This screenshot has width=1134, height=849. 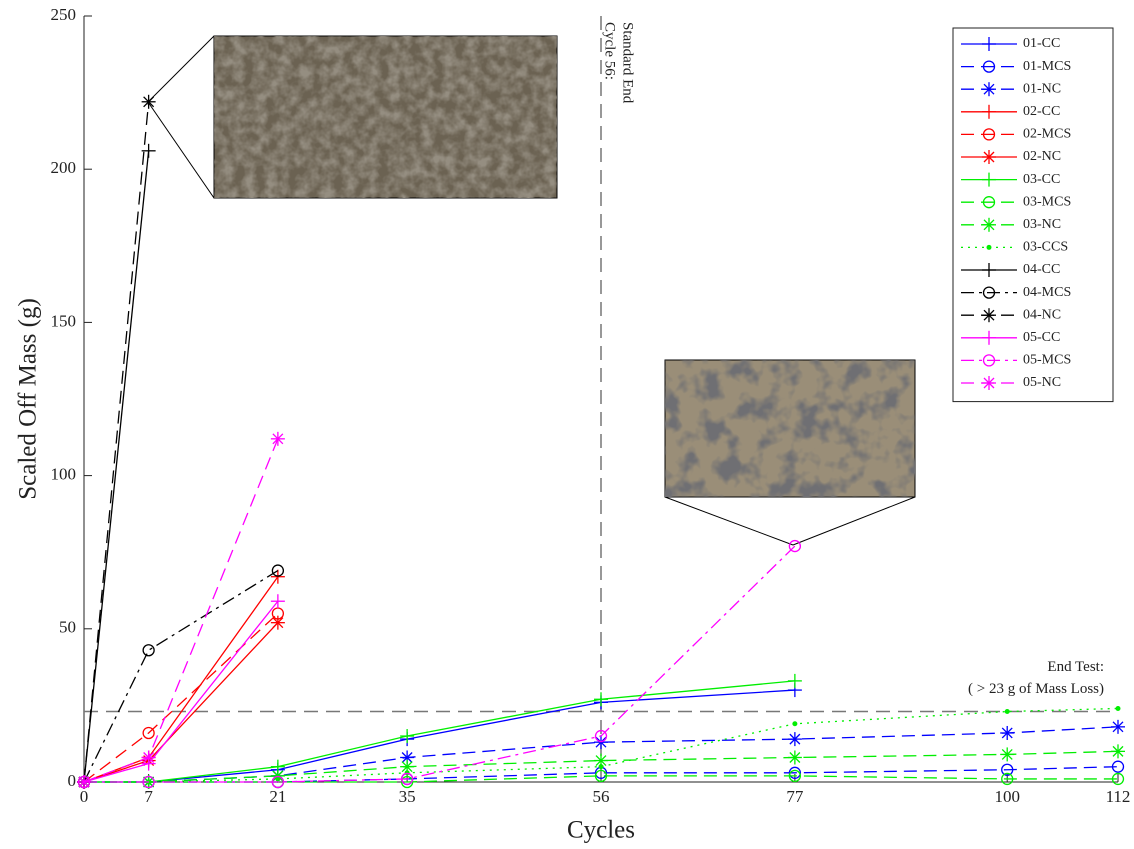 What do you see at coordinates (628, 63) in the screenshot?
I see `annotation: Standard End` at bounding box center [628, 63].